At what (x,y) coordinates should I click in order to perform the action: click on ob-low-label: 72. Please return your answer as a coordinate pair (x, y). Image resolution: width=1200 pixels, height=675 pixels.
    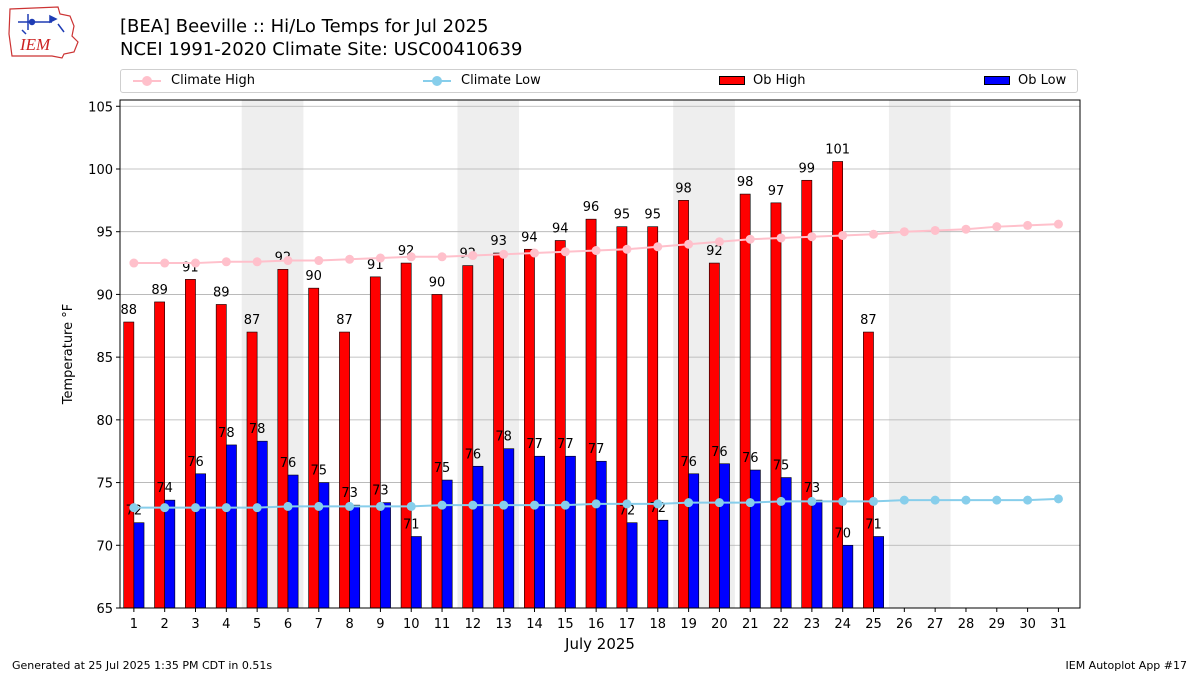
    Looking at the image, I should click on (627, 511).